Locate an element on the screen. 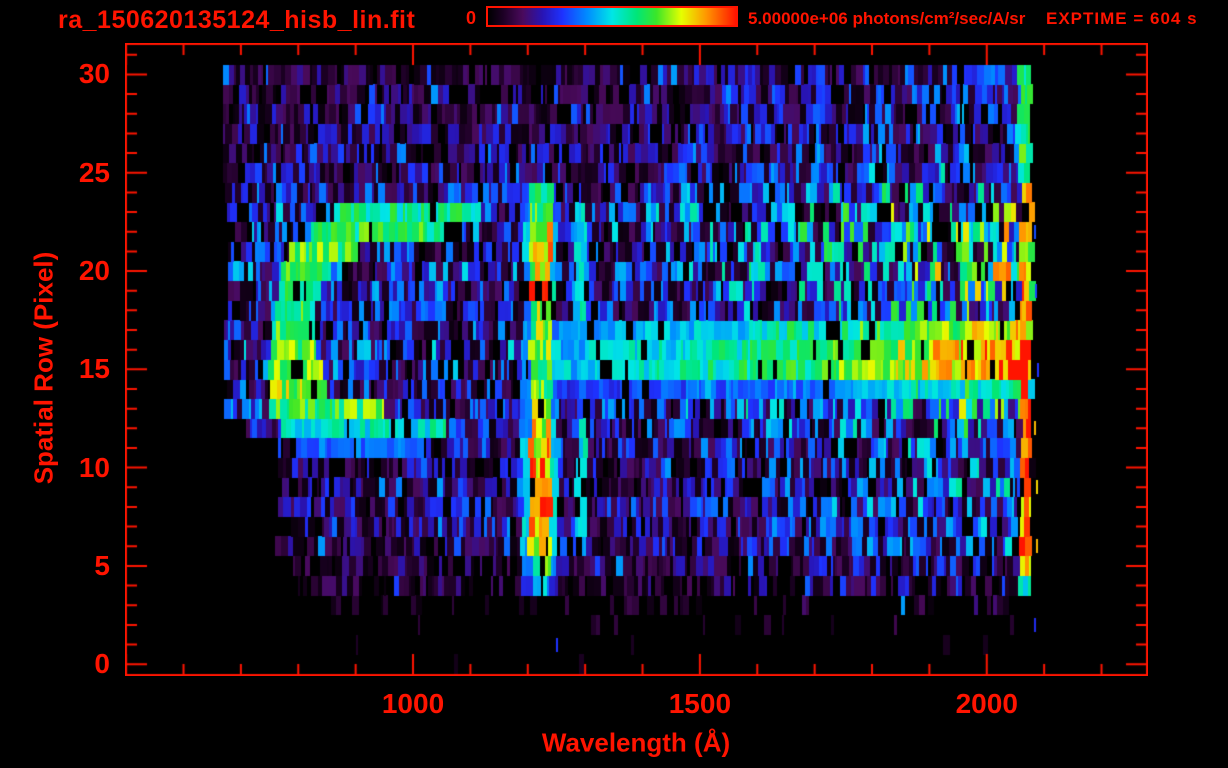 Image resolution: width=1228 pixels, height=768 pixels. y-tick-label: 10 is located at coordinates (94, 467).